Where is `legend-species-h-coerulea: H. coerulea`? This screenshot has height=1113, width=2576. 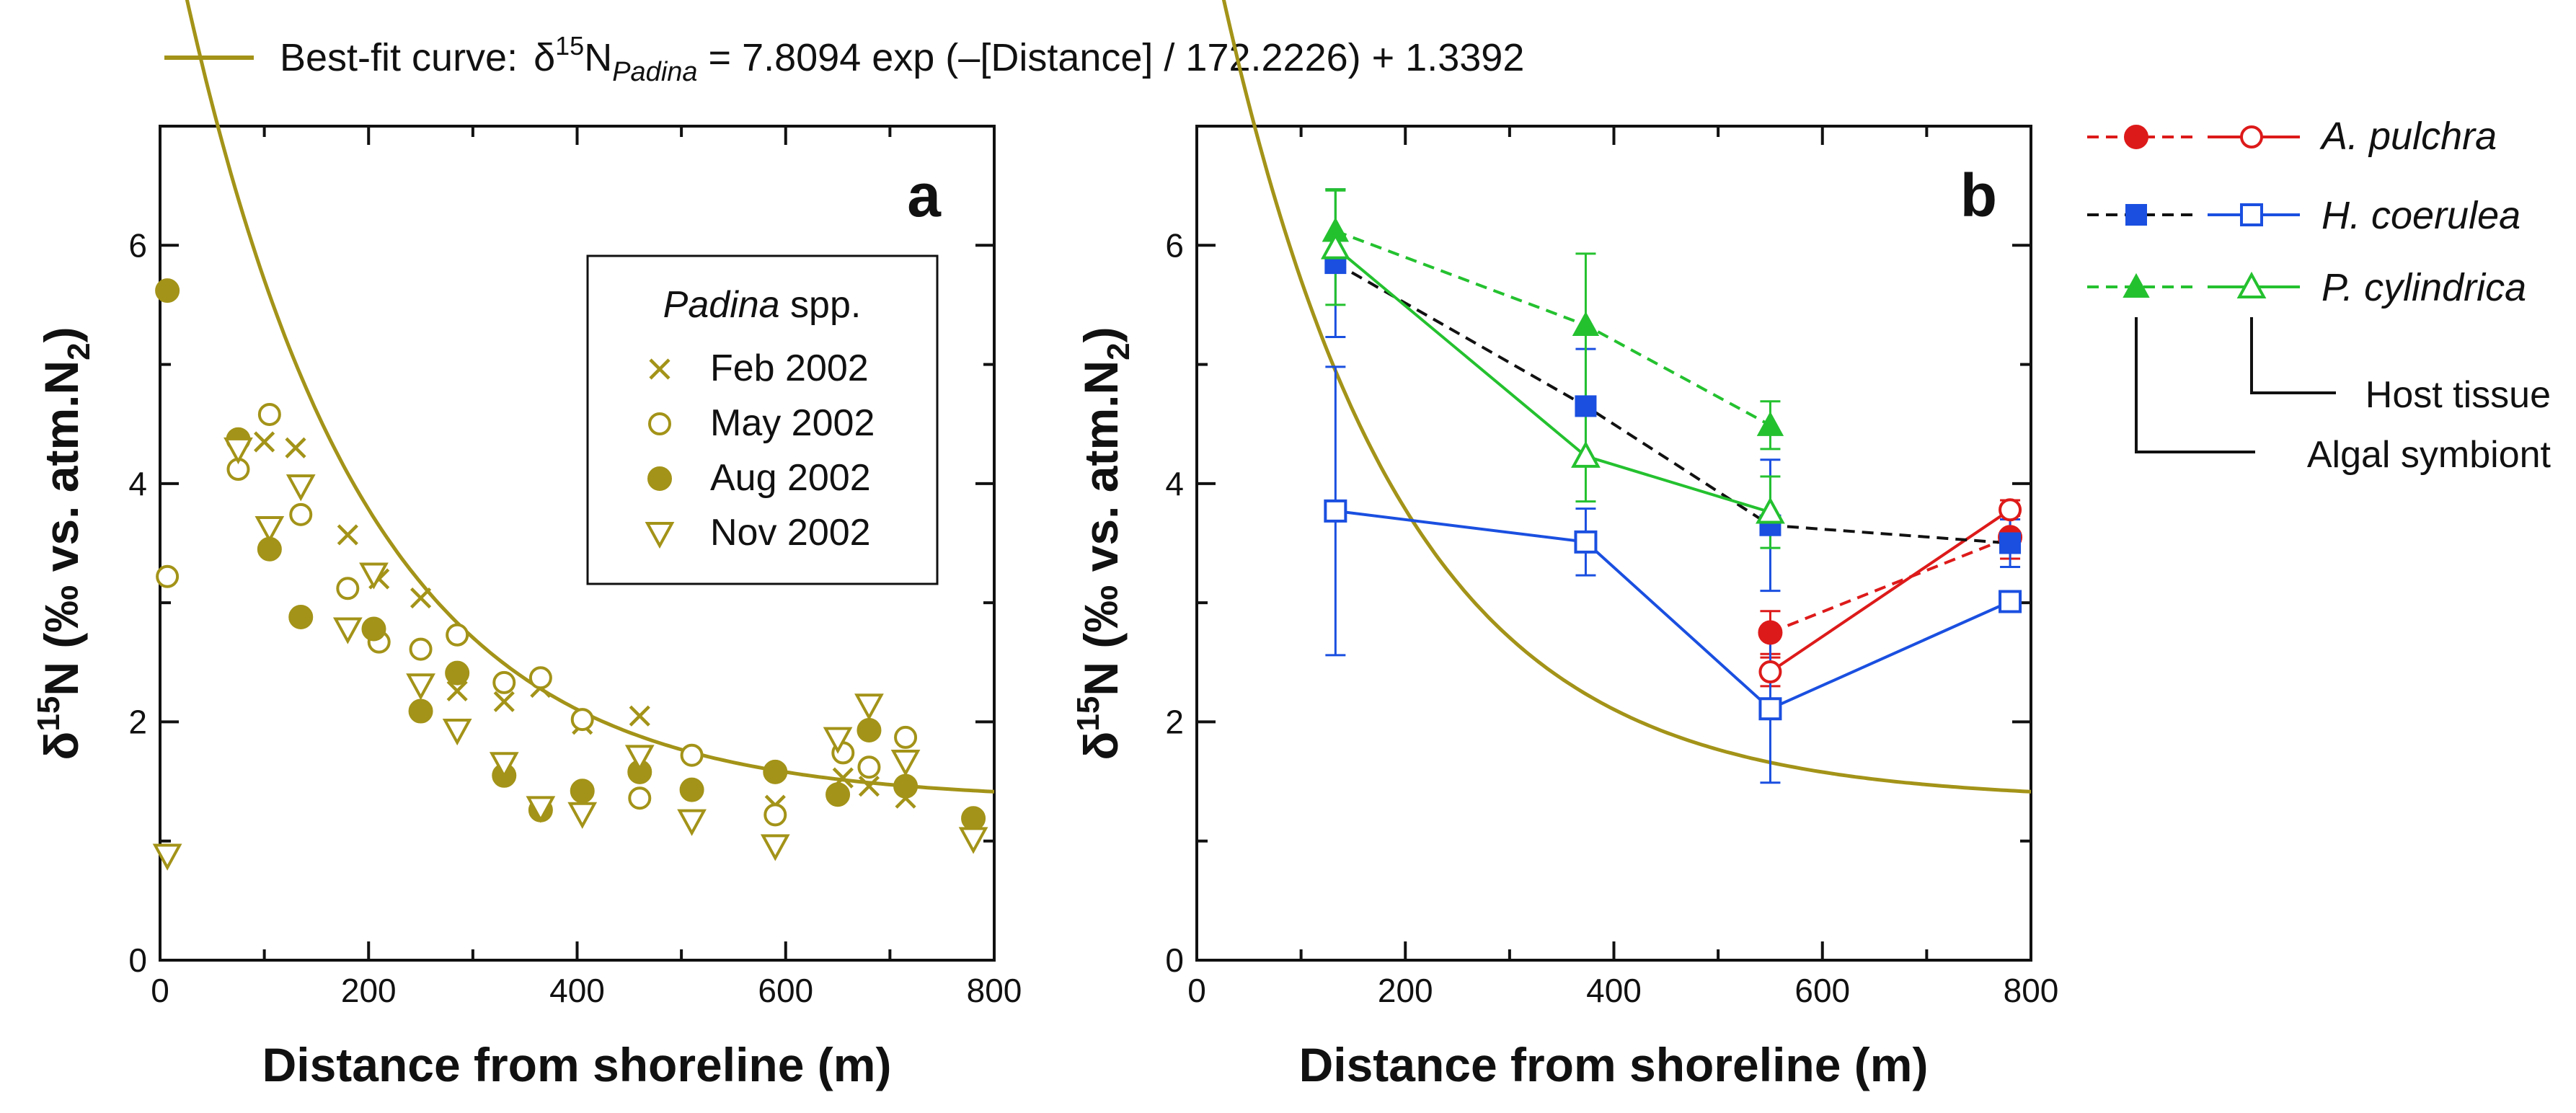 legend-species-h-coerulea: H. coerulea is located at coordinates (2421, 215).